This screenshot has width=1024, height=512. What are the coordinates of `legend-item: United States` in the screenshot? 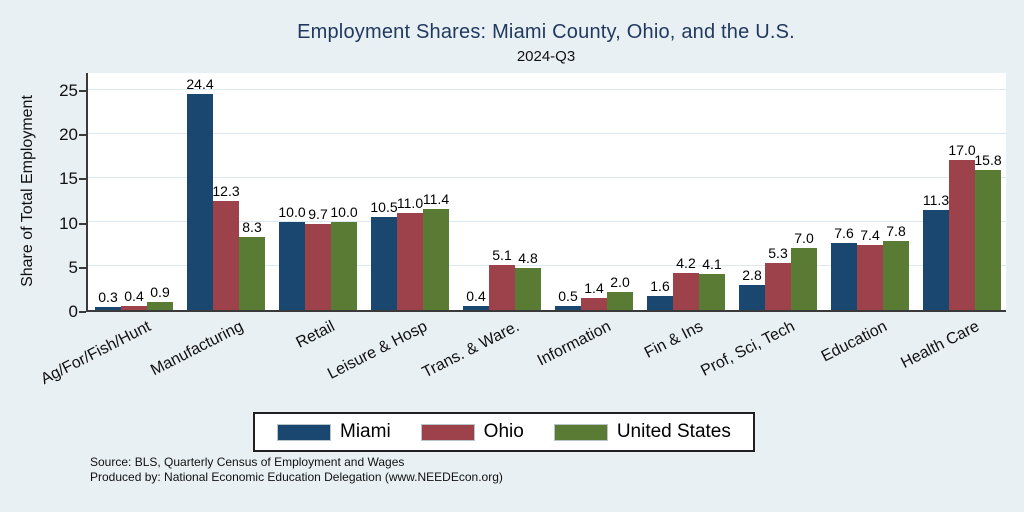 It's located at (642, 432).